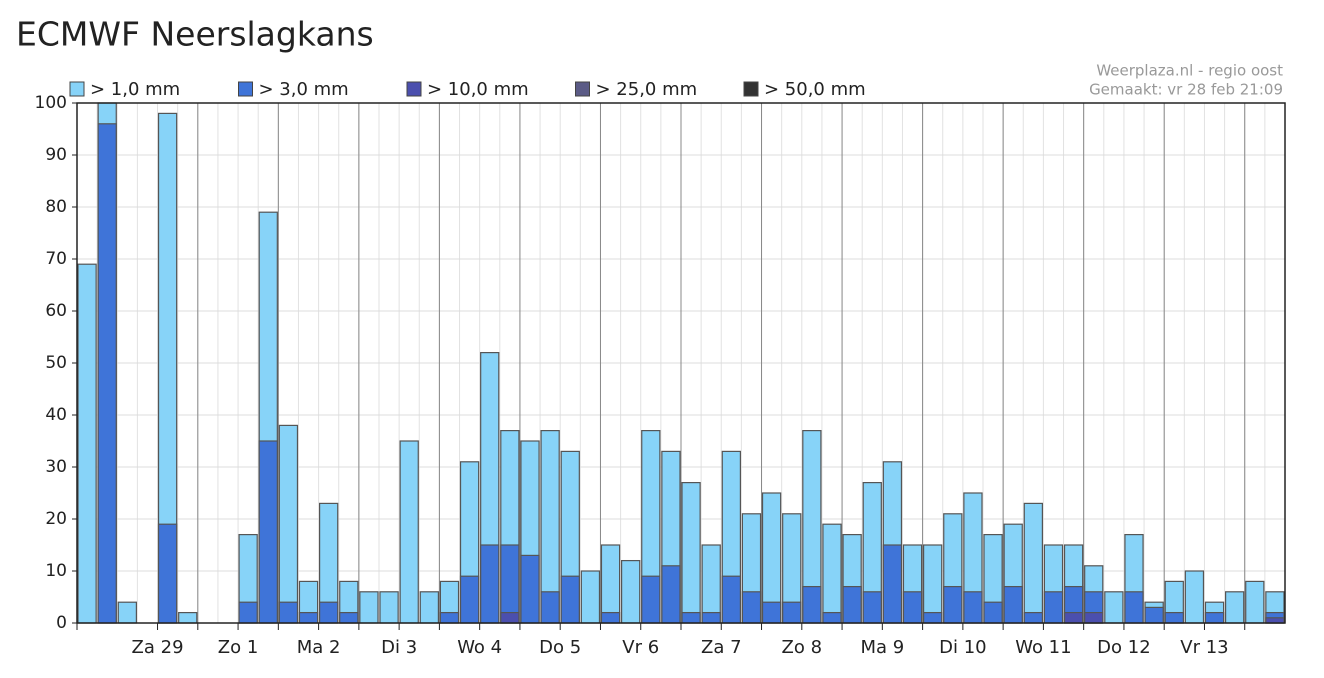 The height and width of the screenshot is (678, 1324). What do you see at coordinates (238, 647) in the screenshot?
I see `x-tick-label: Zo 1` at bounding box center [238, 647].